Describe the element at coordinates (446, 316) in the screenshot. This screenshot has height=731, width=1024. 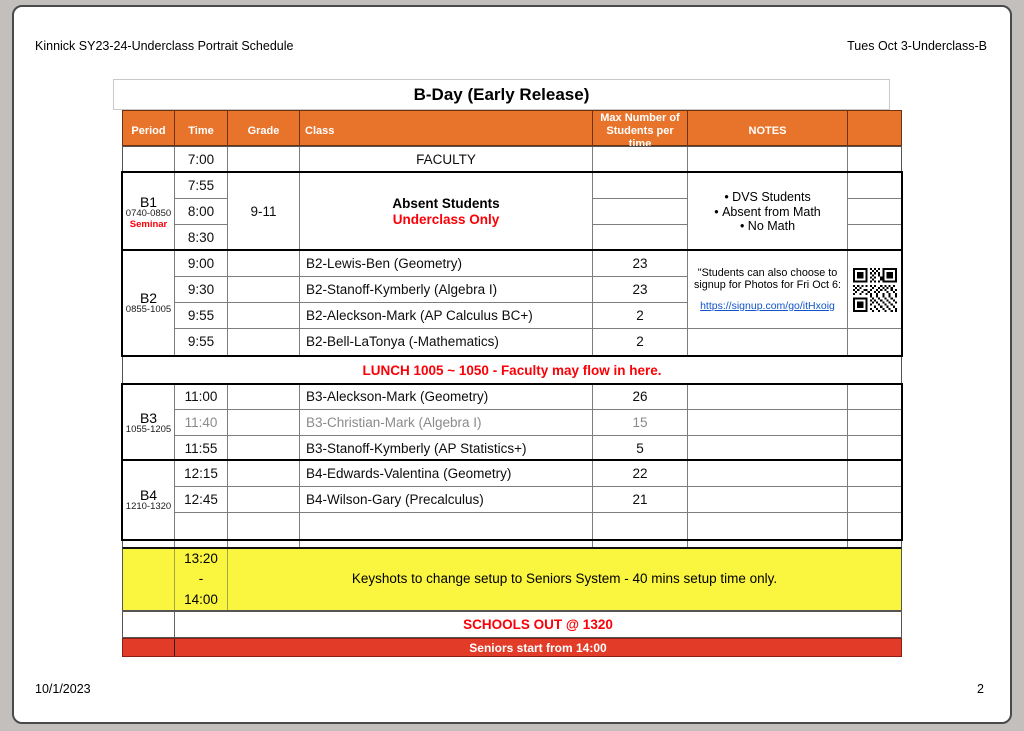
I see `class-cell: B2-Aleckson-Mark (AP Calculus BC+)` at that location.